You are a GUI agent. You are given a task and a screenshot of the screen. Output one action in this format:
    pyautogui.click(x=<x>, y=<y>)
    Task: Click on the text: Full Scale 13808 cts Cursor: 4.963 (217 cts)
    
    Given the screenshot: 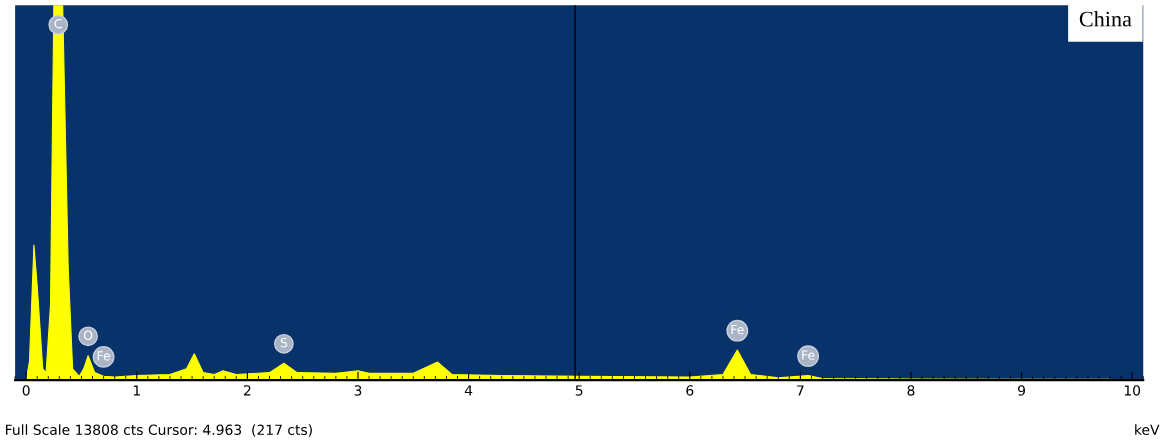 What is the action you would take?
    pyautogui.click(x=159, y=430)
    